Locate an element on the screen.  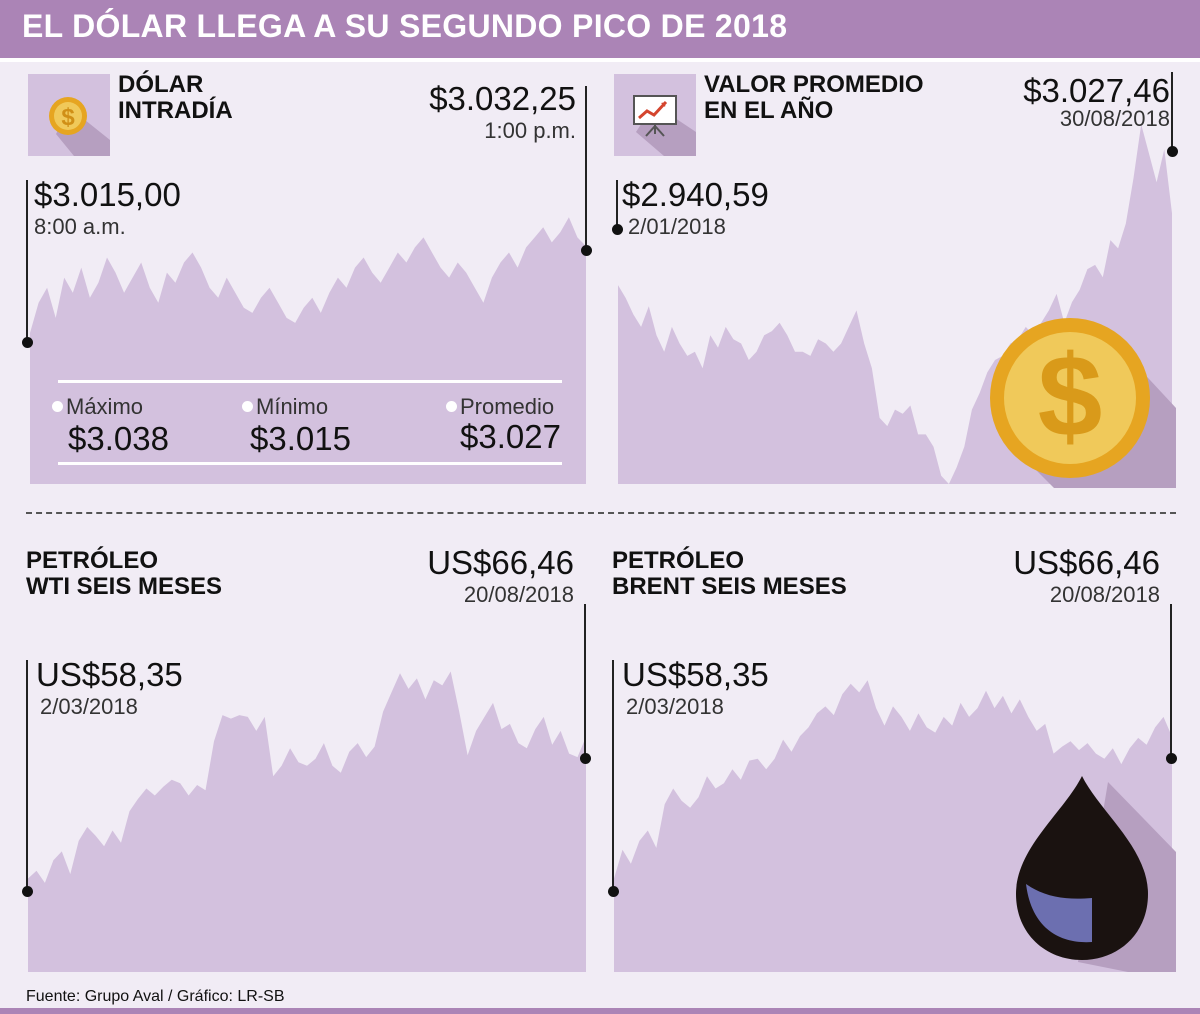
wti-end-marker-line is located at coordinates (585, 681).